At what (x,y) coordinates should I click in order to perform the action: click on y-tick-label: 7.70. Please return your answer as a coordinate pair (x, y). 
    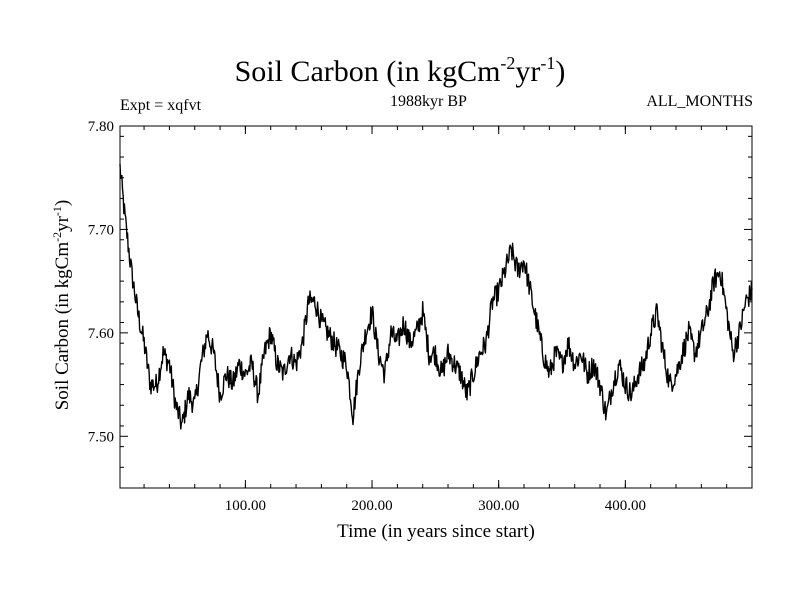
    Looking at the image, I should click on (101, 230).